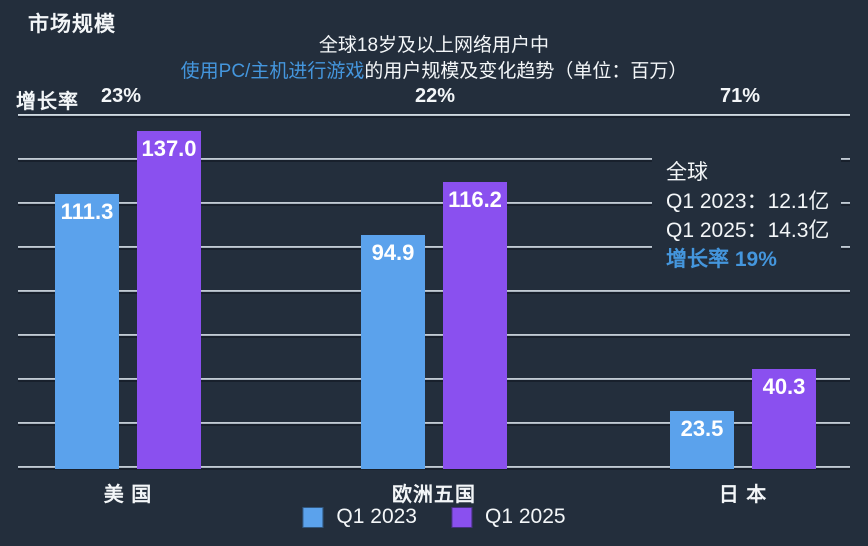 This screenshot has width=868, height=546. I want to click on bar-q1-2025-jp: 40.3, so click(784, 419).